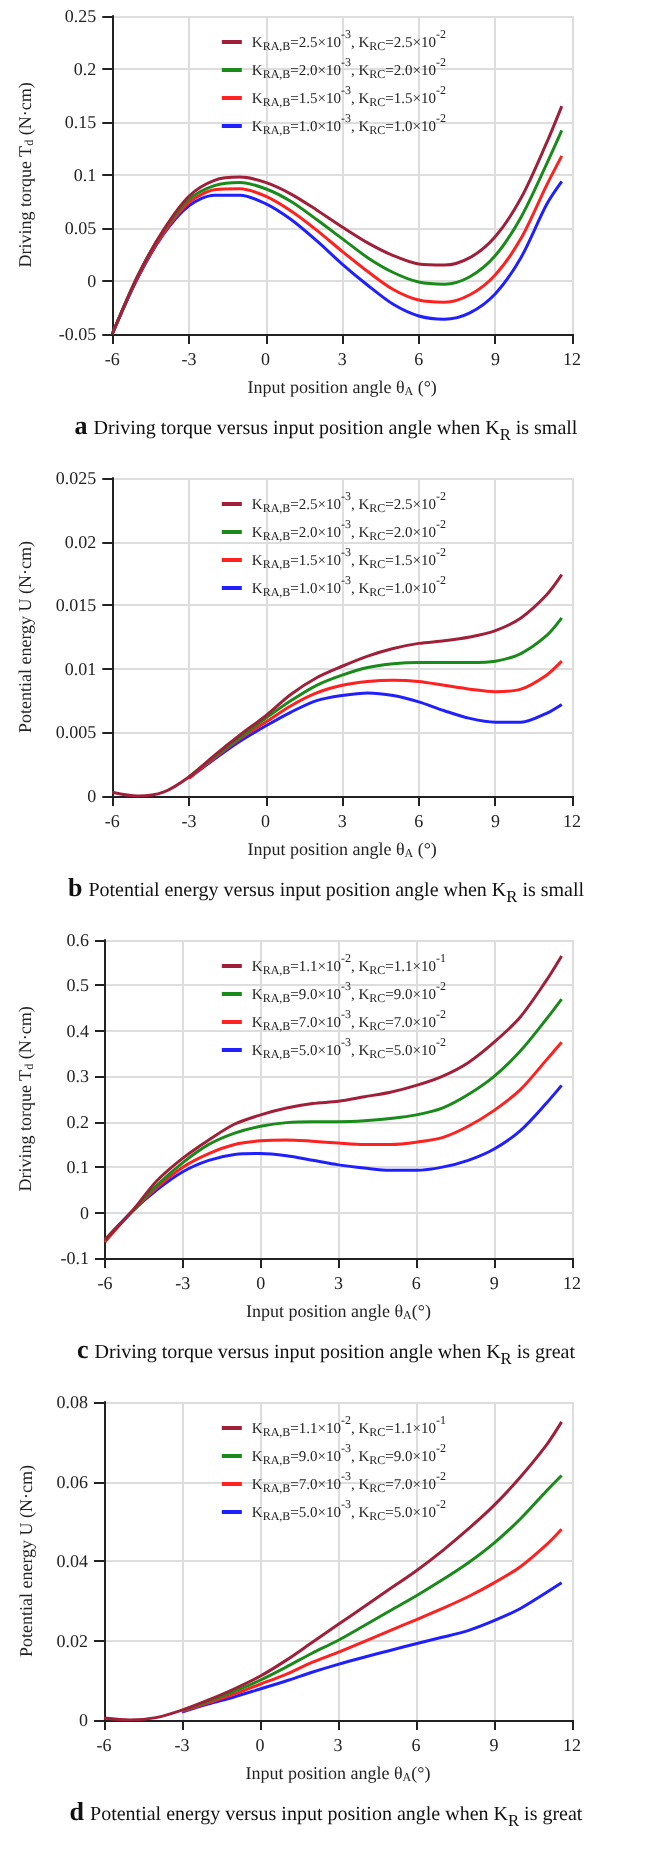  Describe the element at coordinates (72, 1402) in the screenshot. I see `y-tick-label: 0.08` at that location.